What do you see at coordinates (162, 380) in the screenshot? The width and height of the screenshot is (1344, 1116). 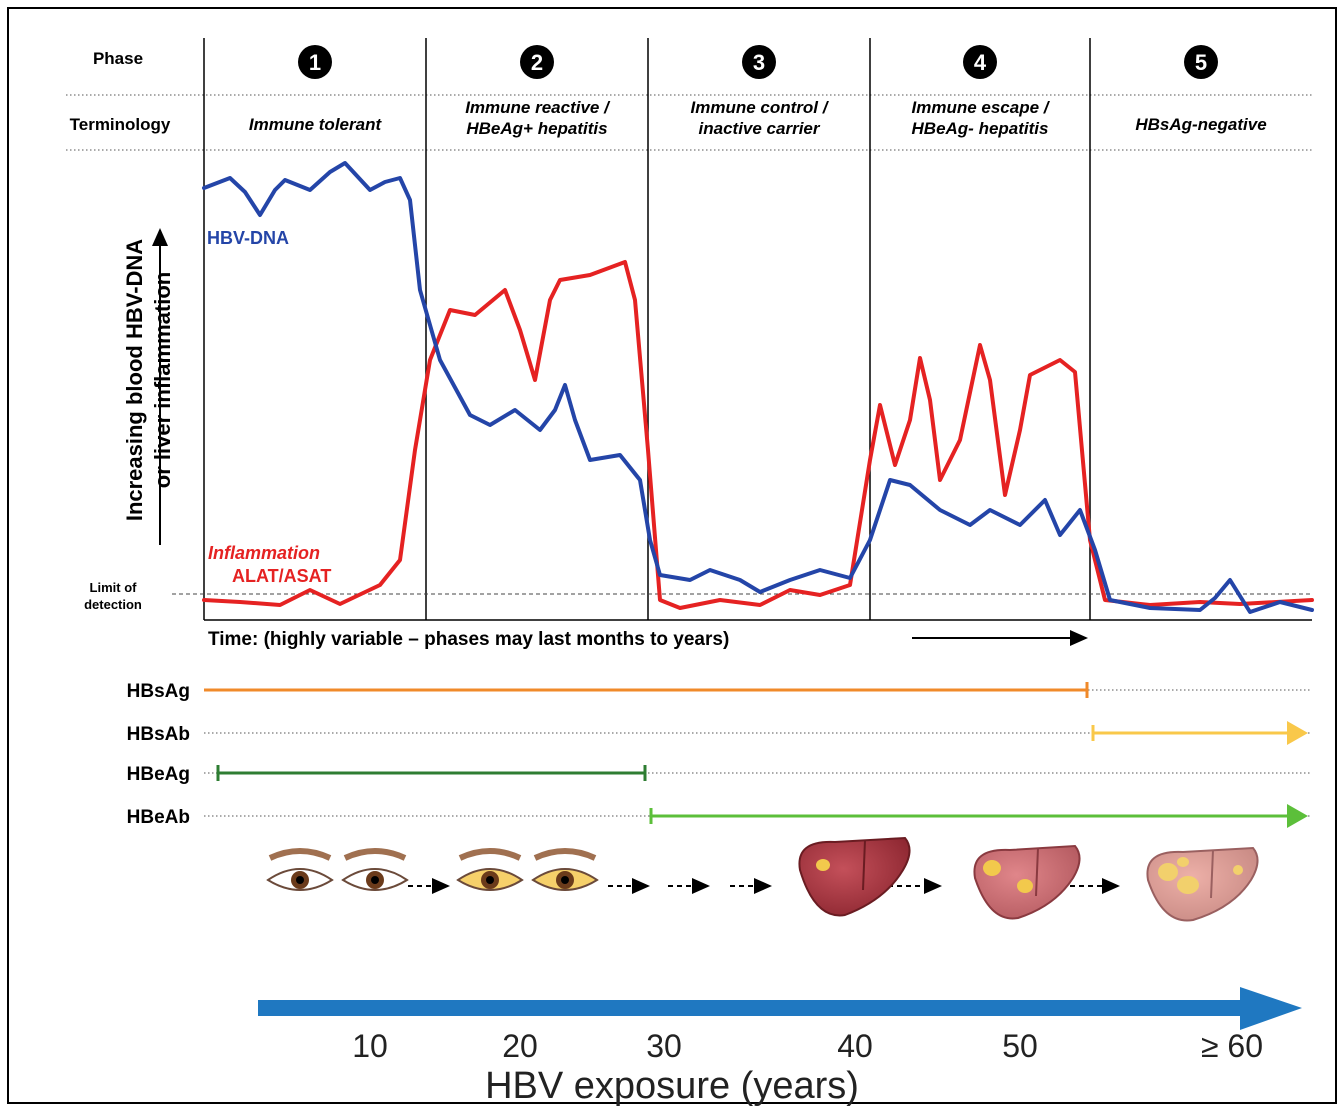 I see `y-axis-label: or liver inflammation` at bounding box center [162, 380].